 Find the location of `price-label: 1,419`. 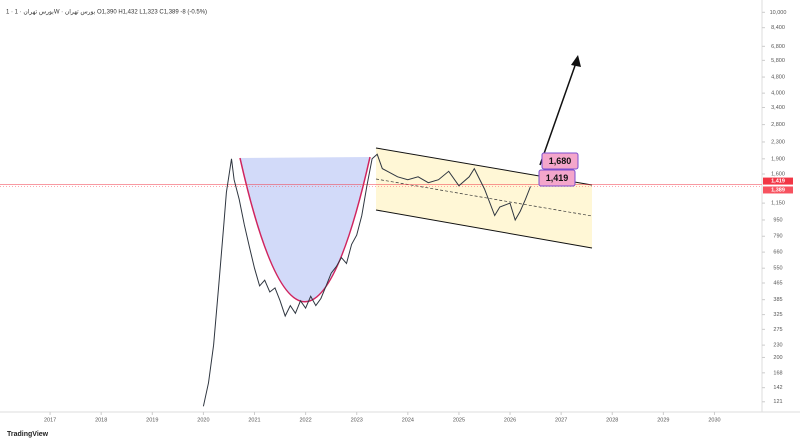

price-label: 1,419 is located at coordinates (778, 182).